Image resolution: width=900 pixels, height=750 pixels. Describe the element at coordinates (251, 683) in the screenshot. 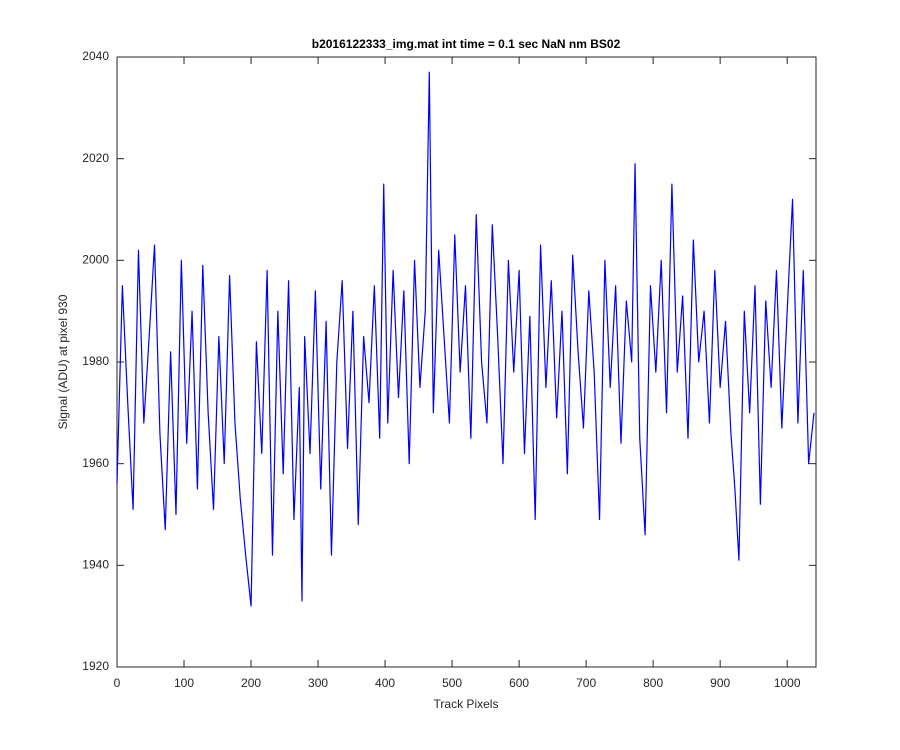

I see `x-tick-label: 200` at that location.